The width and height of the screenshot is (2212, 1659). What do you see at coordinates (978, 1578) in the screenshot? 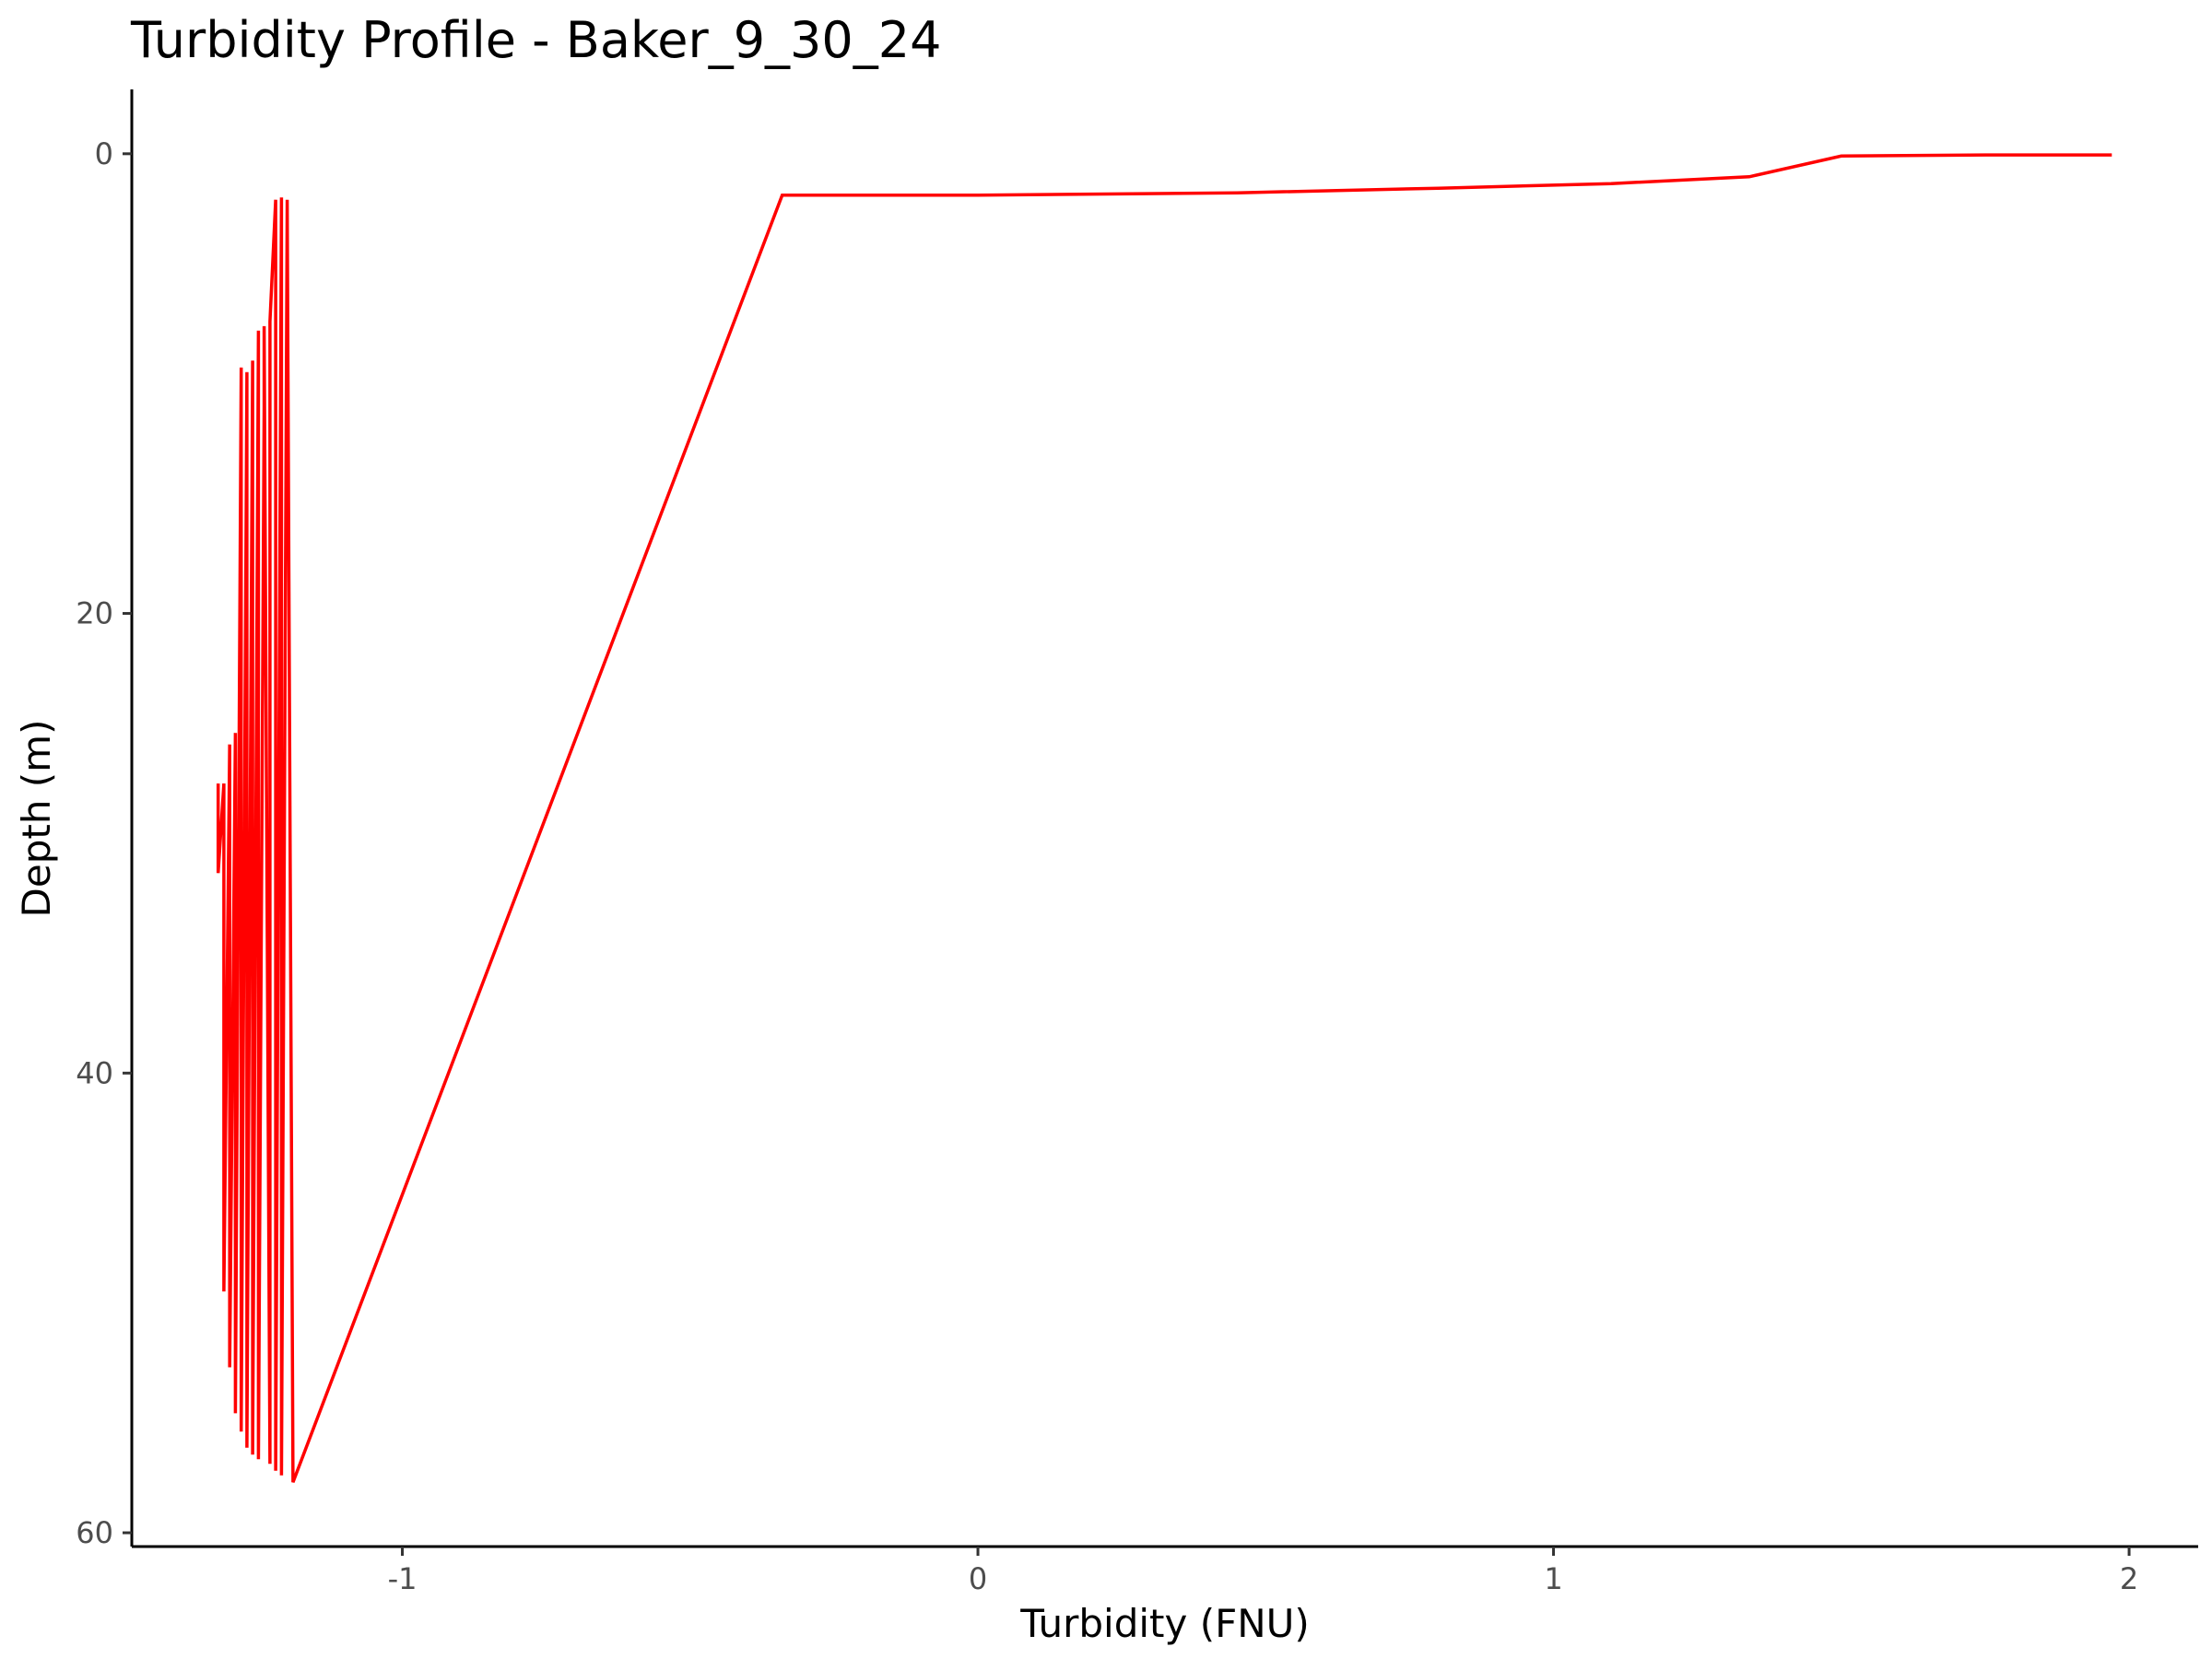
I see `x-tick-label: 0` at bounding box center [978, 1578].